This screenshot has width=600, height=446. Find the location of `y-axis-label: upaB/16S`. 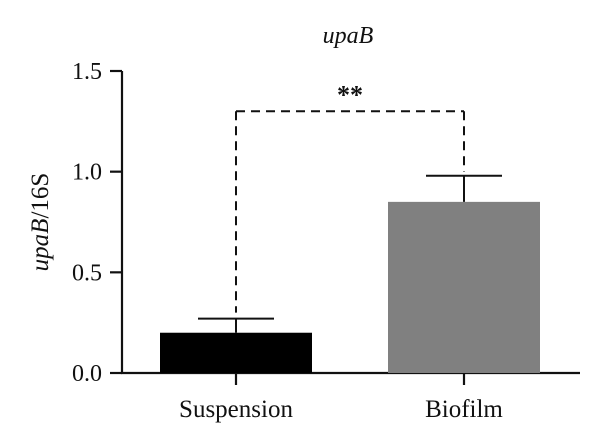

y-axis-label: upaB/16S is located at coordinates (40, 222).